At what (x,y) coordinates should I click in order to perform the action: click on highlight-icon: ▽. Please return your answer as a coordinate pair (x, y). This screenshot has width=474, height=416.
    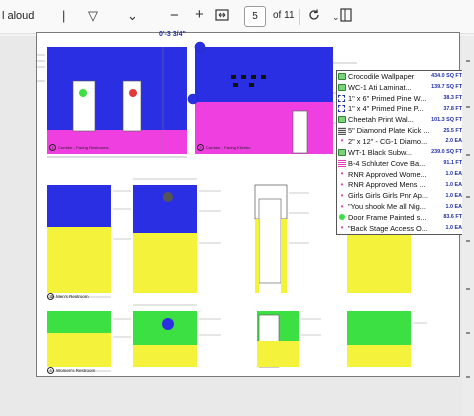
    Looking at the image, I should click on (93, 15).